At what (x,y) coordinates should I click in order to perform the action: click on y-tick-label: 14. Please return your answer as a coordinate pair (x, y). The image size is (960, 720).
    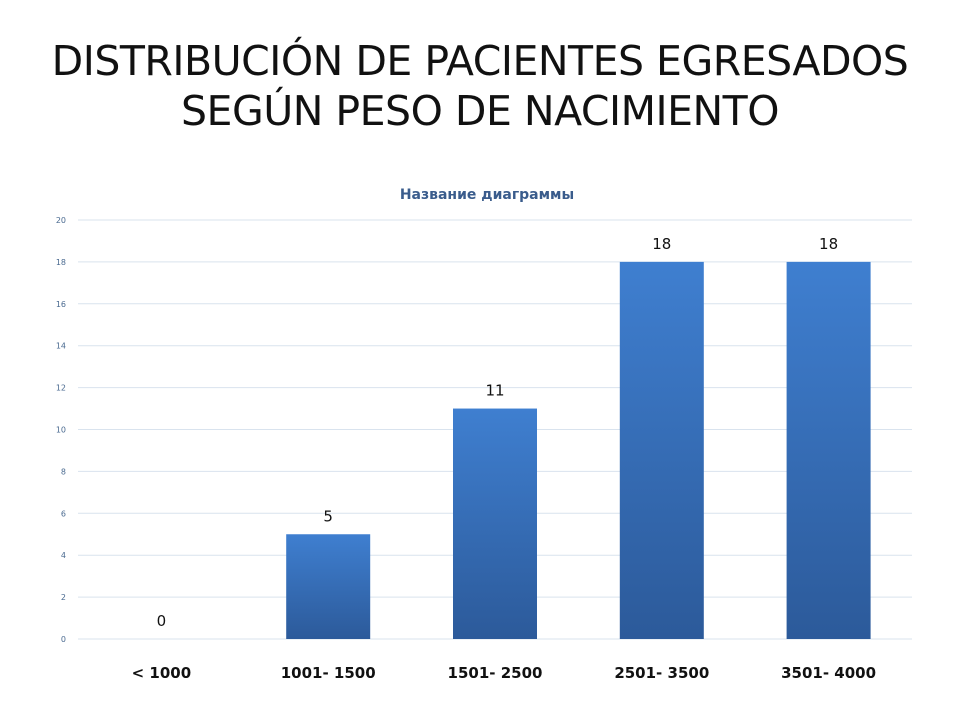
    Looking at the image, I should click on (61, 346).